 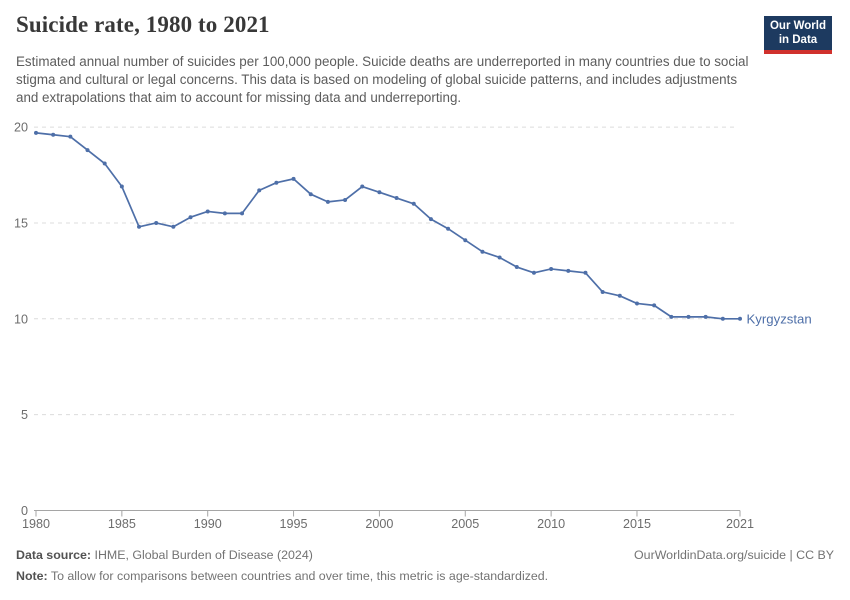 What do you see at coordinates (798, 39) in the screenshot?
I see `owid-logo-line2: in Data` at bounding box center [798, 39].